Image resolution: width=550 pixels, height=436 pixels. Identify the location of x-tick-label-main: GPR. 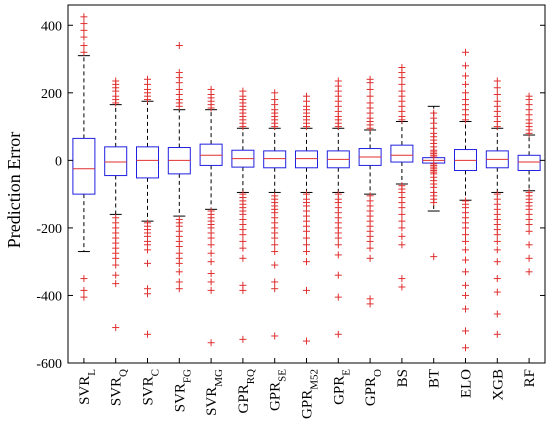
(339, 390).